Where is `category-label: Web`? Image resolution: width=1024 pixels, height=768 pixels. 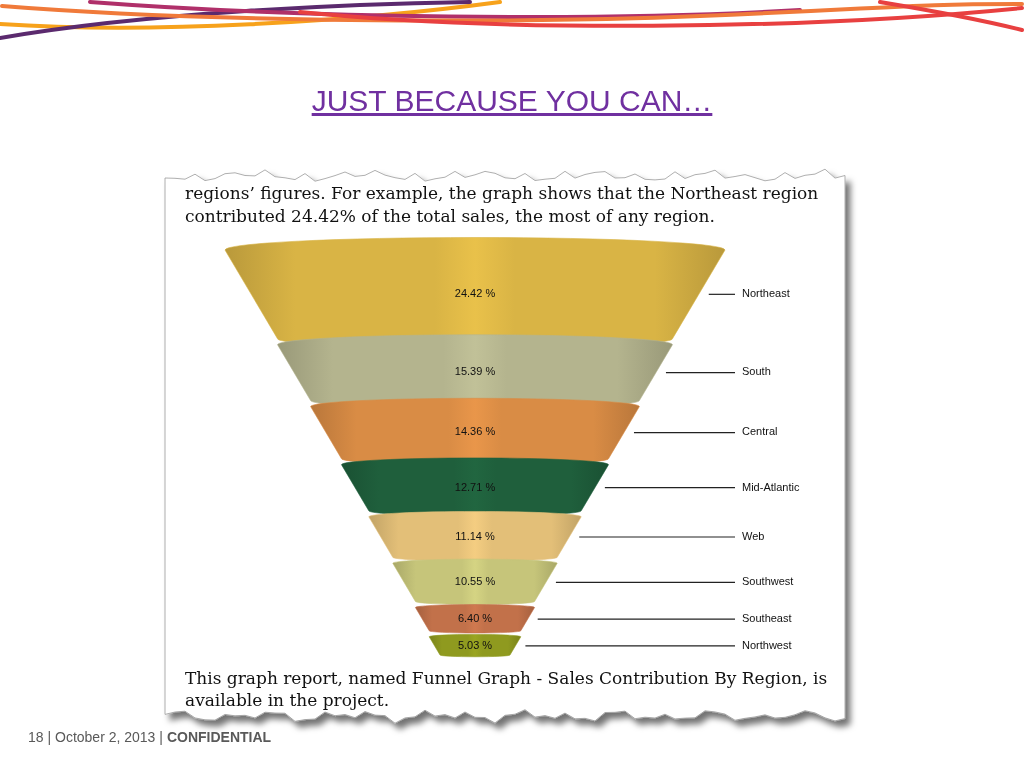 category-label: Web is located at coordinates (753, 535).